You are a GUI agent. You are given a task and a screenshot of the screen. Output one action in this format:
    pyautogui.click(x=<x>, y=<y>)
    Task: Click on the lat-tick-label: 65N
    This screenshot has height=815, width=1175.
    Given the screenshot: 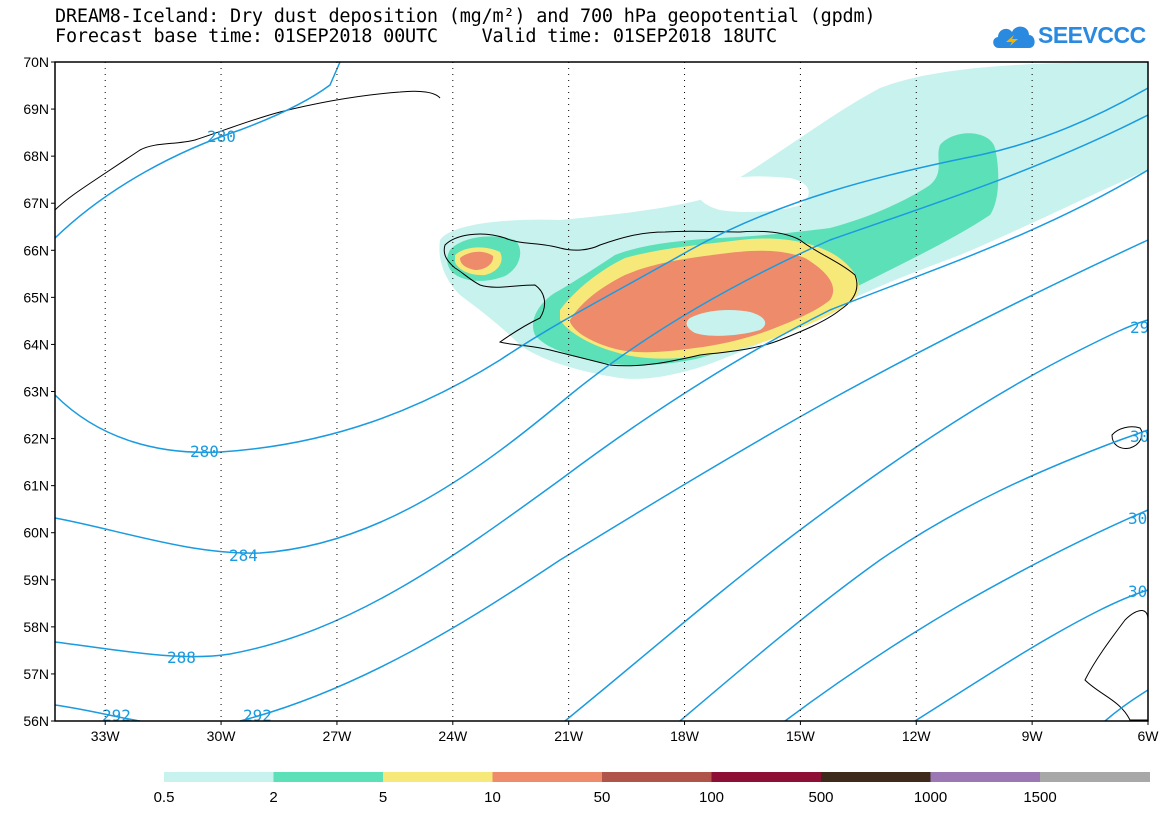 What is the action you would take?
    pyautogui.click(x=36, y=297)
    